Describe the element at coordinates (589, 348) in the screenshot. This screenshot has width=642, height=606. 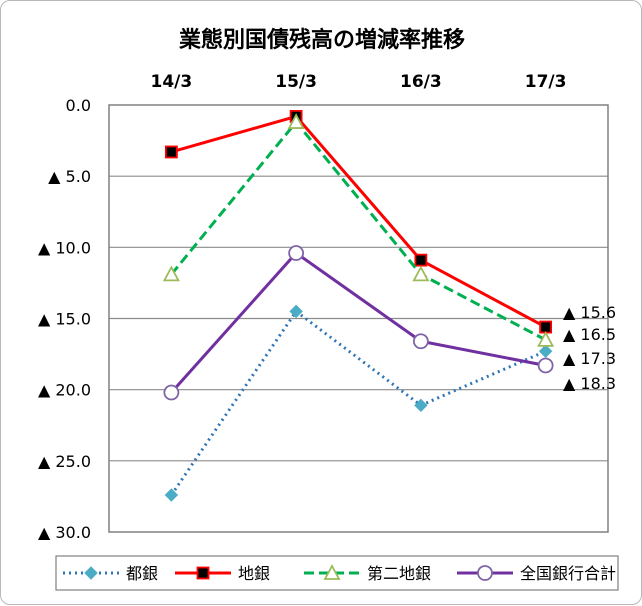
I see `data-labels: ▲ 15.6 ▲ 16.5 ▲ 17.3 ▲ 18.3` at that location.